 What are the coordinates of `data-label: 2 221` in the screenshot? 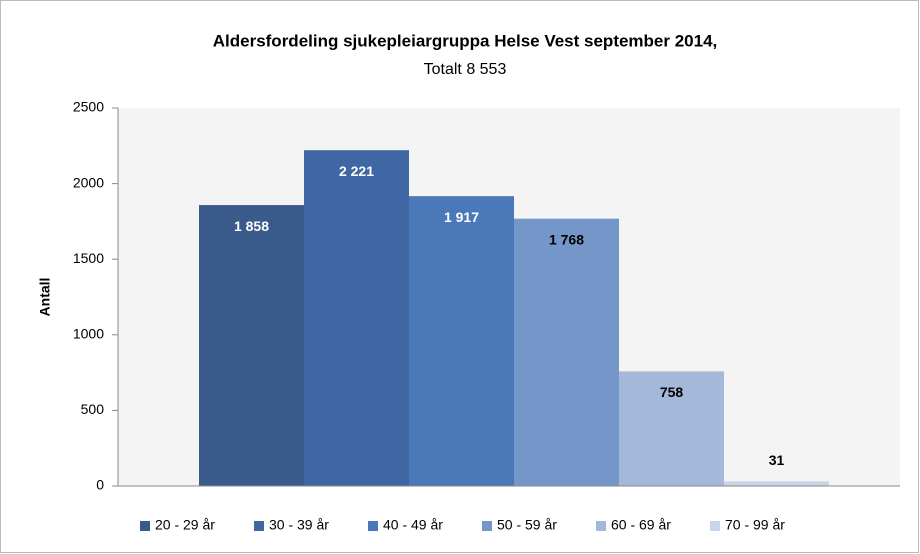 It's located at (356, 171).